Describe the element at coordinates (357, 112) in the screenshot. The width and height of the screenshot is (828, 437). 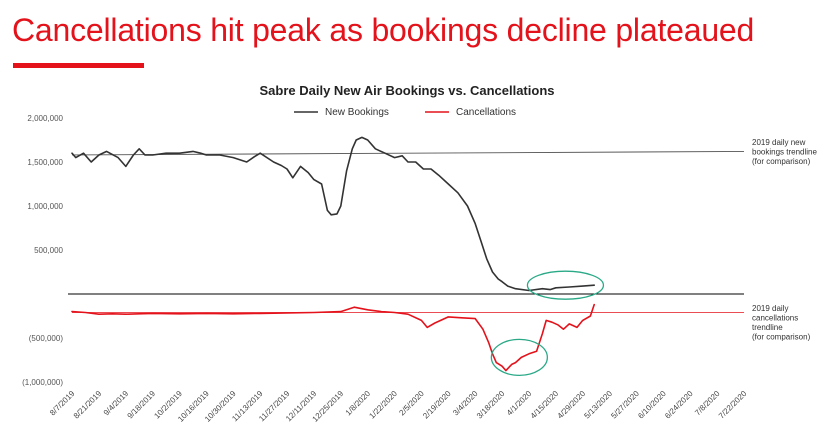
I see `legend-label-new-bookings: New Bookings` at that location.